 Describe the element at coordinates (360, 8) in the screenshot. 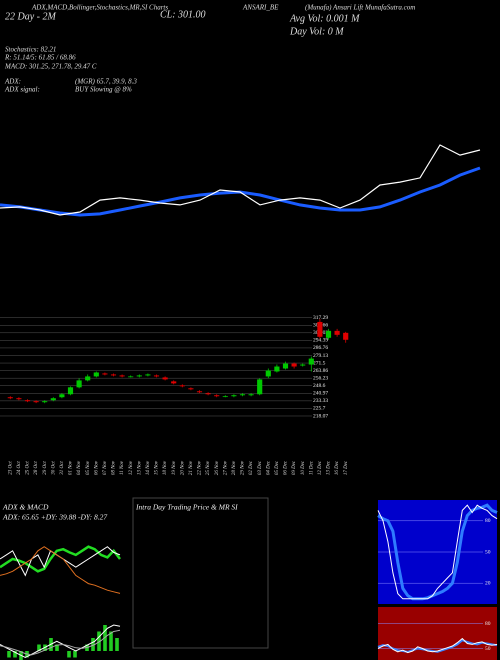

I see `company: (Munafa) Ansari Lift MunafaSutra.com` at that location.